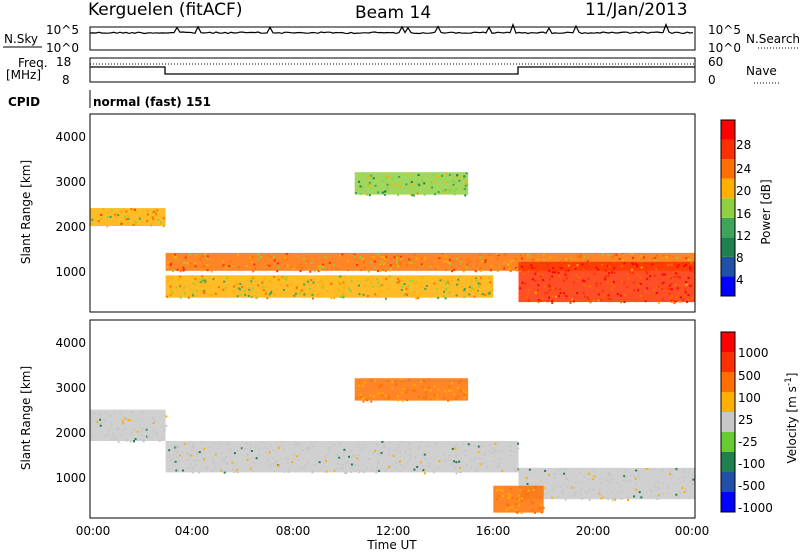 The height and width of the screenshot is (554, 800). What do you see at coordinates (70, 272) in the screenshot?
I see `power-ytick-1000: 1000` at bounding box center [70, 272].